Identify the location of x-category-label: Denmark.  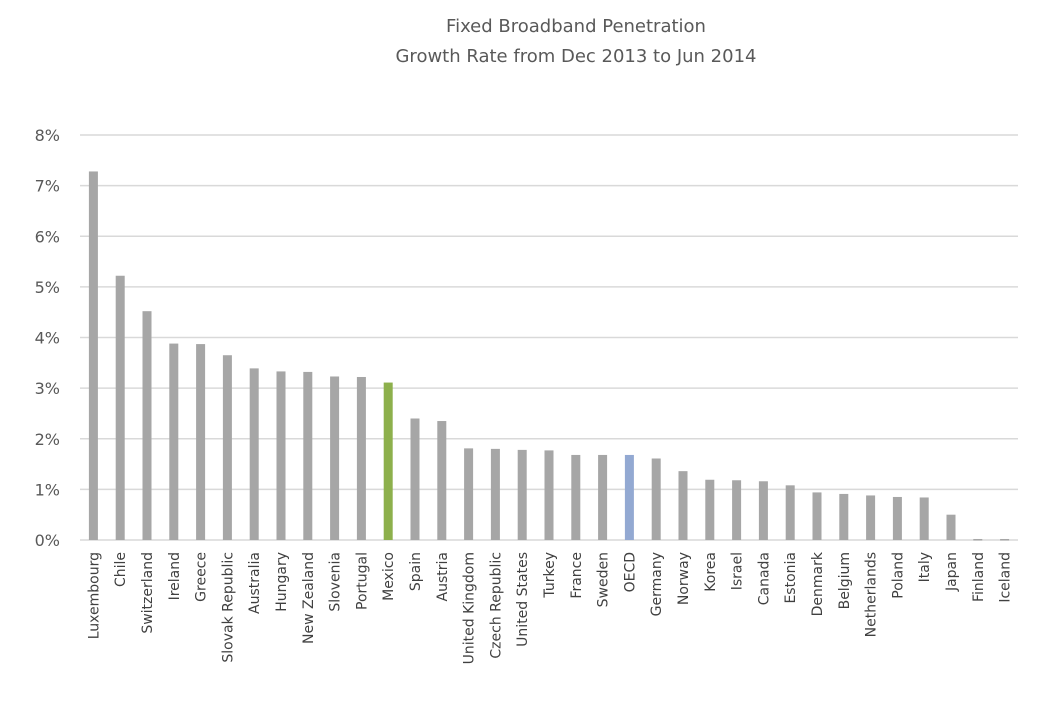
(818, 583).